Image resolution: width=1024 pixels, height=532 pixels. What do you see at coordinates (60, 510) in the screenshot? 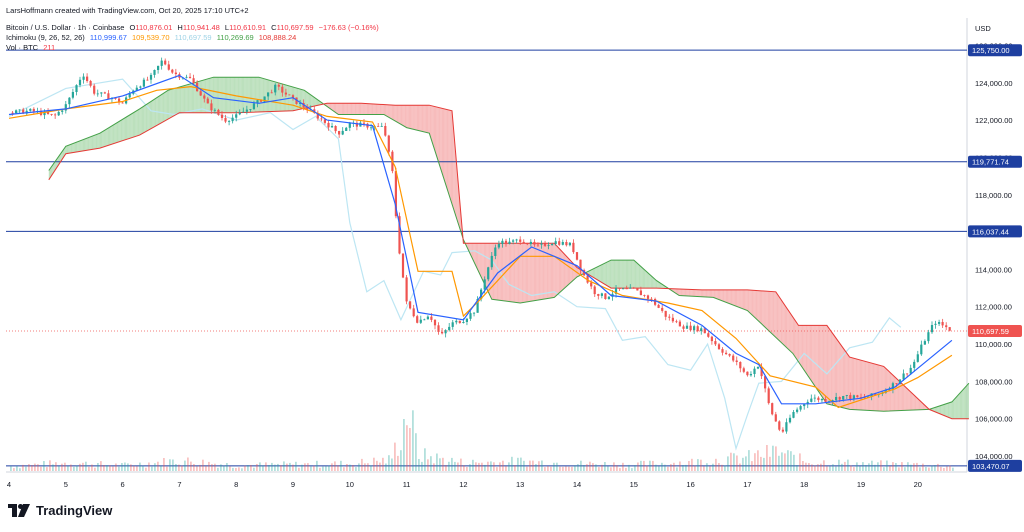
I see `brand-logo: TradingView` at bounding box center [60, 510].